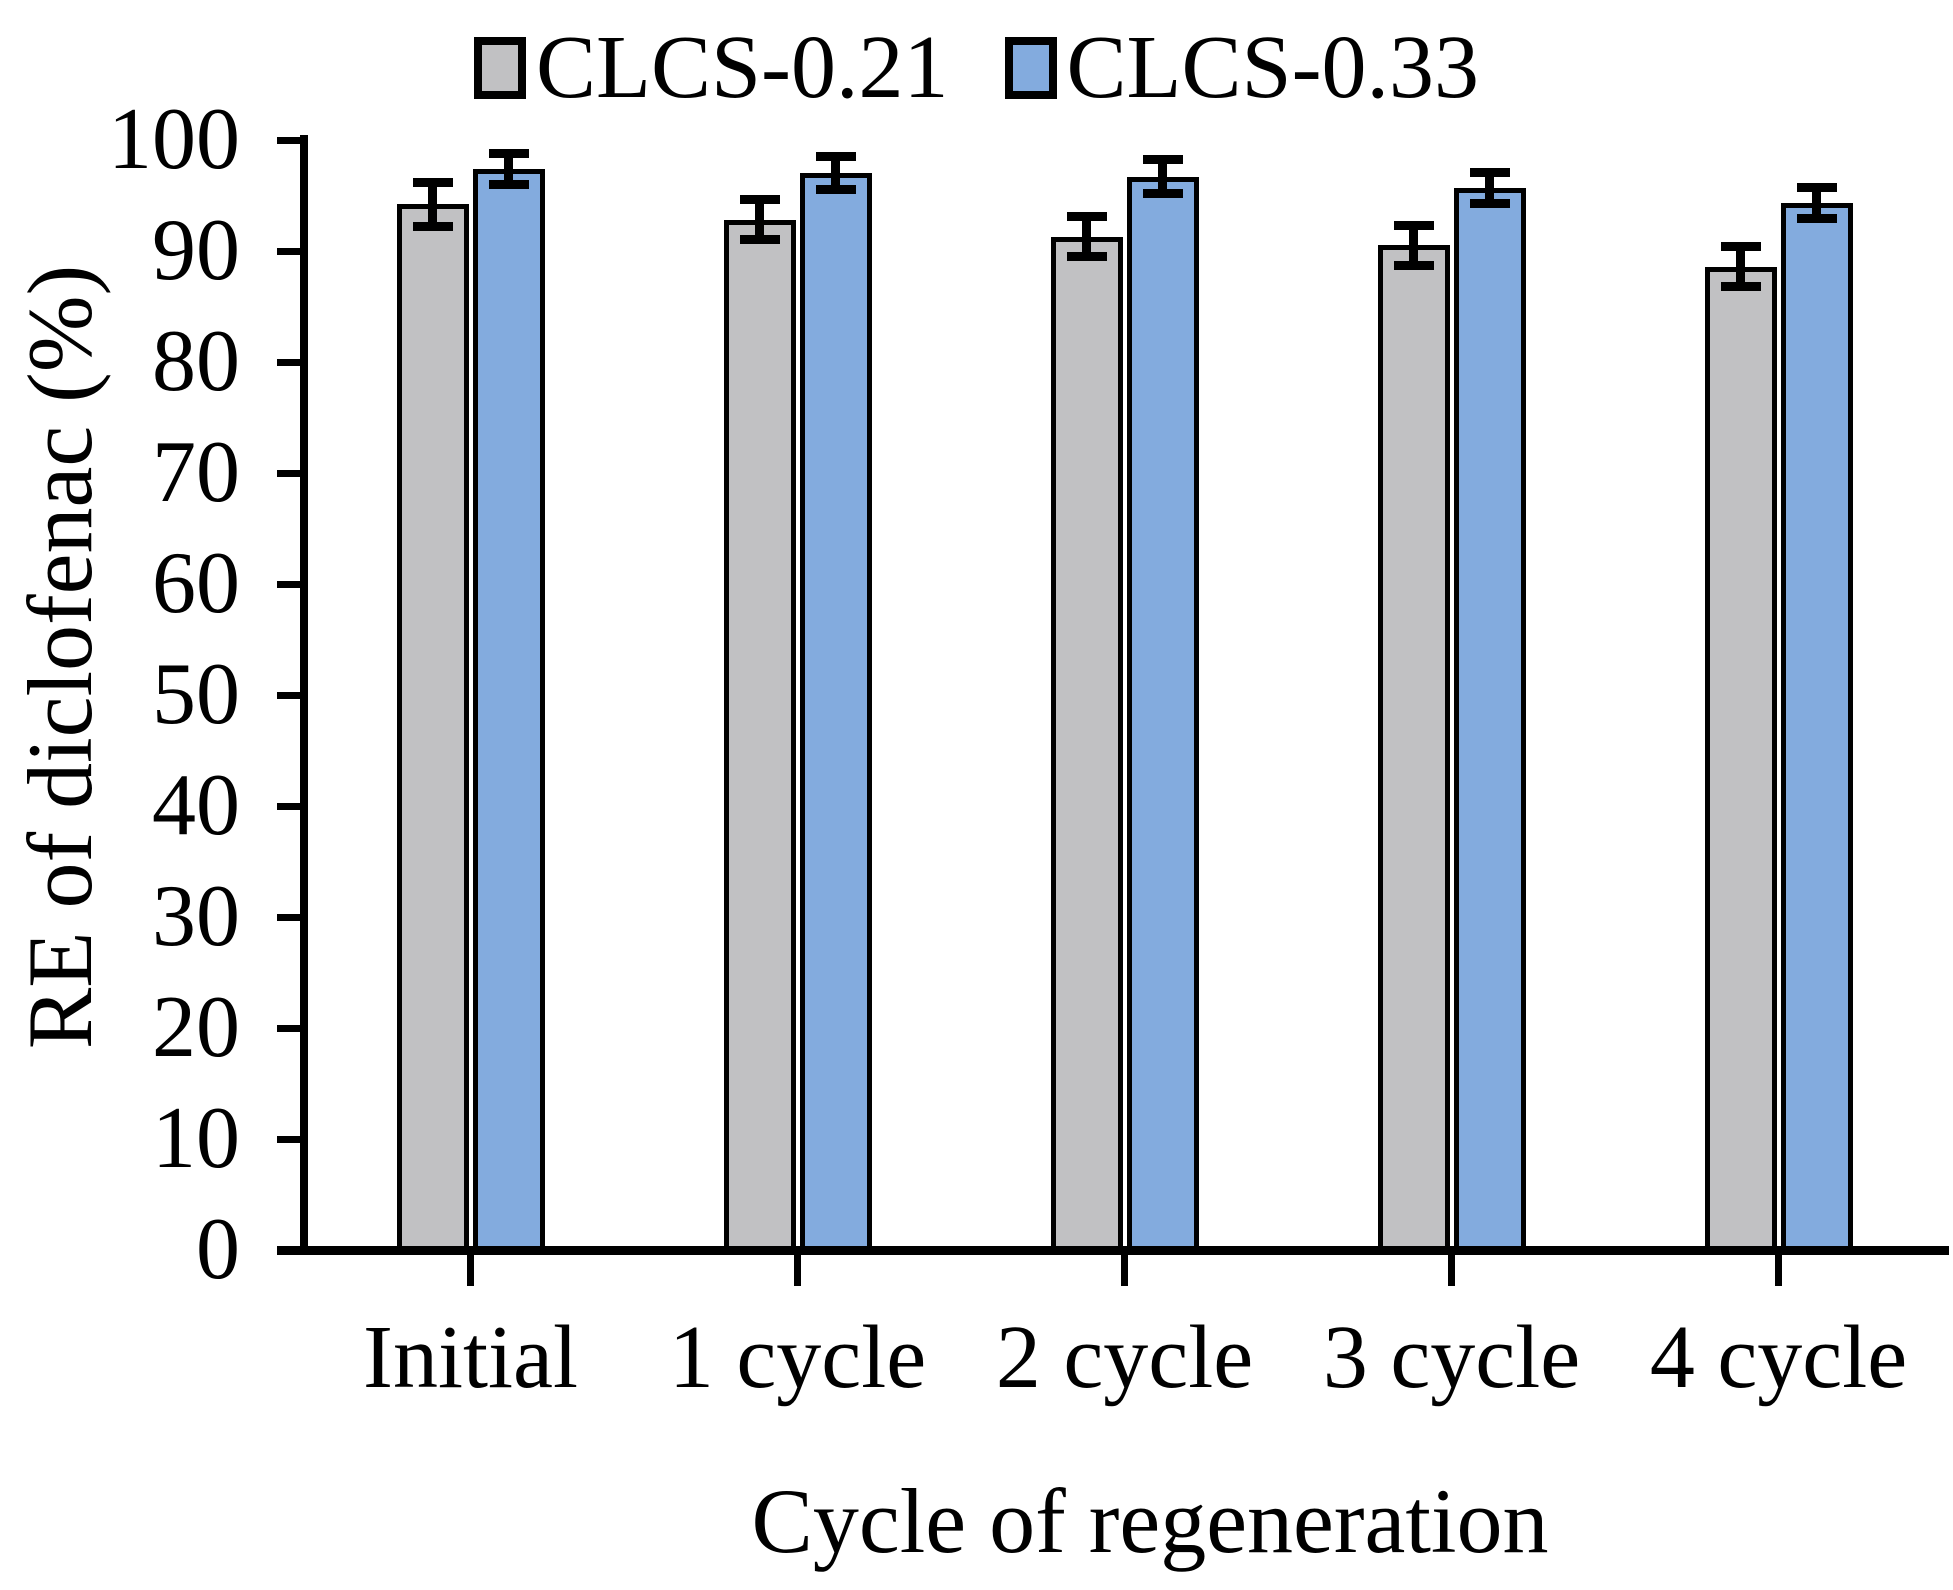 The height and width of the screenshot is (1590, 1953). Describe the element at coordinates (508, 711) in the screenshot. I see `bar-CLCS-0.33-Initial` at that location.